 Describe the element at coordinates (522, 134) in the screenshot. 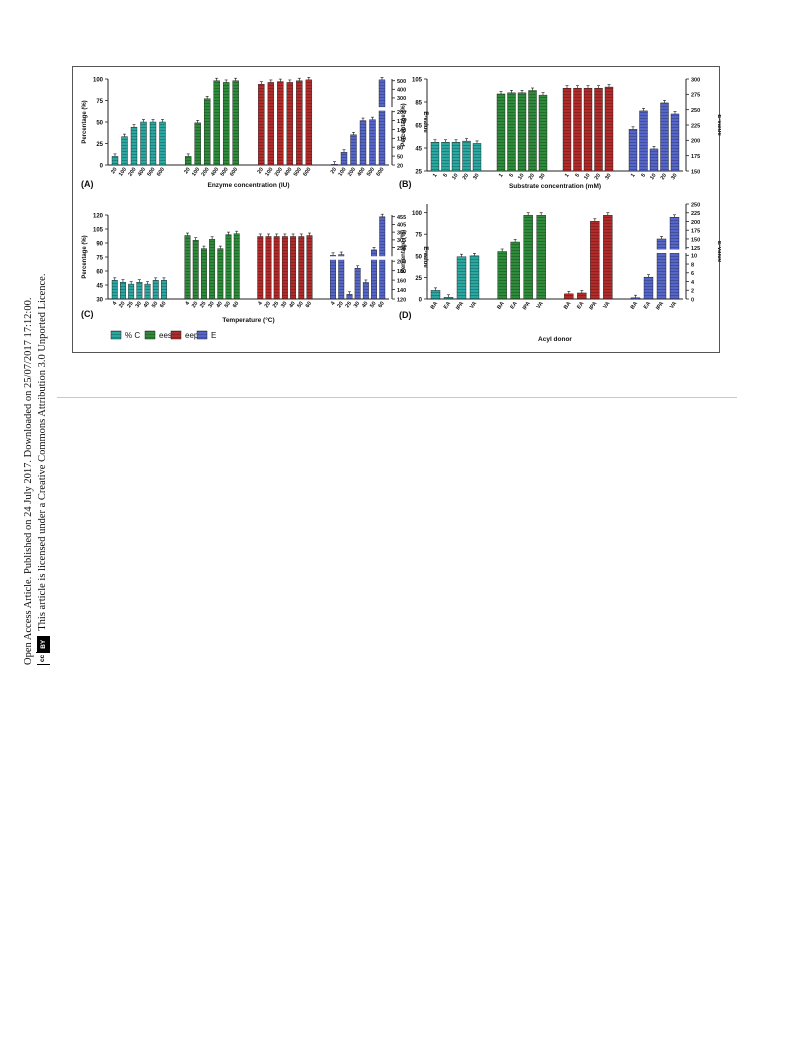

I see `series-ees: 1 5 10 20 30` at that location.